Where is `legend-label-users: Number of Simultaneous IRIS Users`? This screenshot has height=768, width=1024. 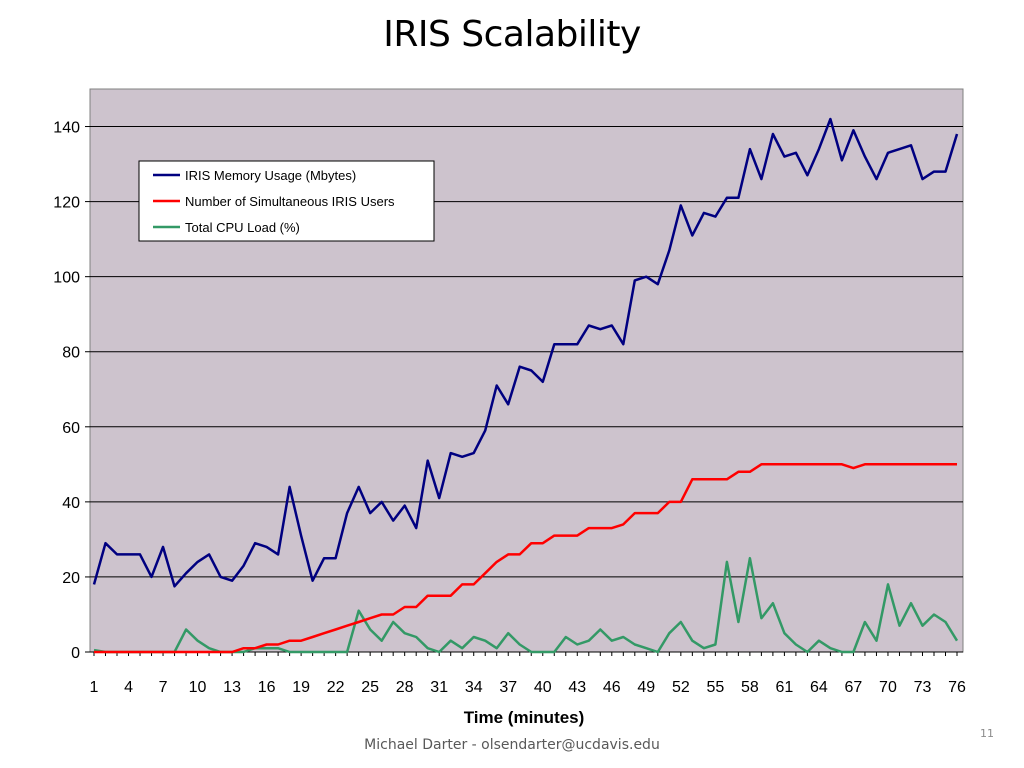 legend-label-users: Number of Simultaneous IRIS Users is located at coordinates (290, 201).